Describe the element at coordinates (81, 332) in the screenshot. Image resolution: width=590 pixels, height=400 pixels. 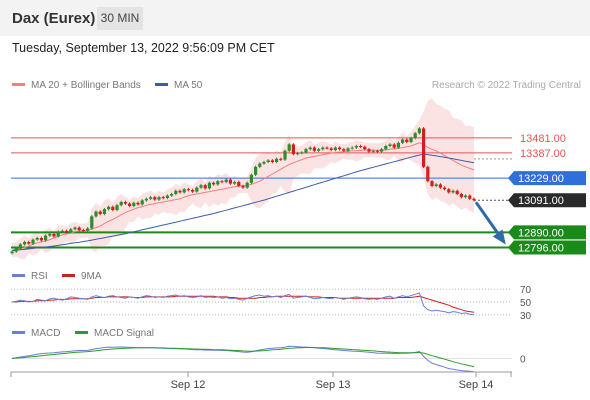
I see `macd-signal-swatch` at that location.